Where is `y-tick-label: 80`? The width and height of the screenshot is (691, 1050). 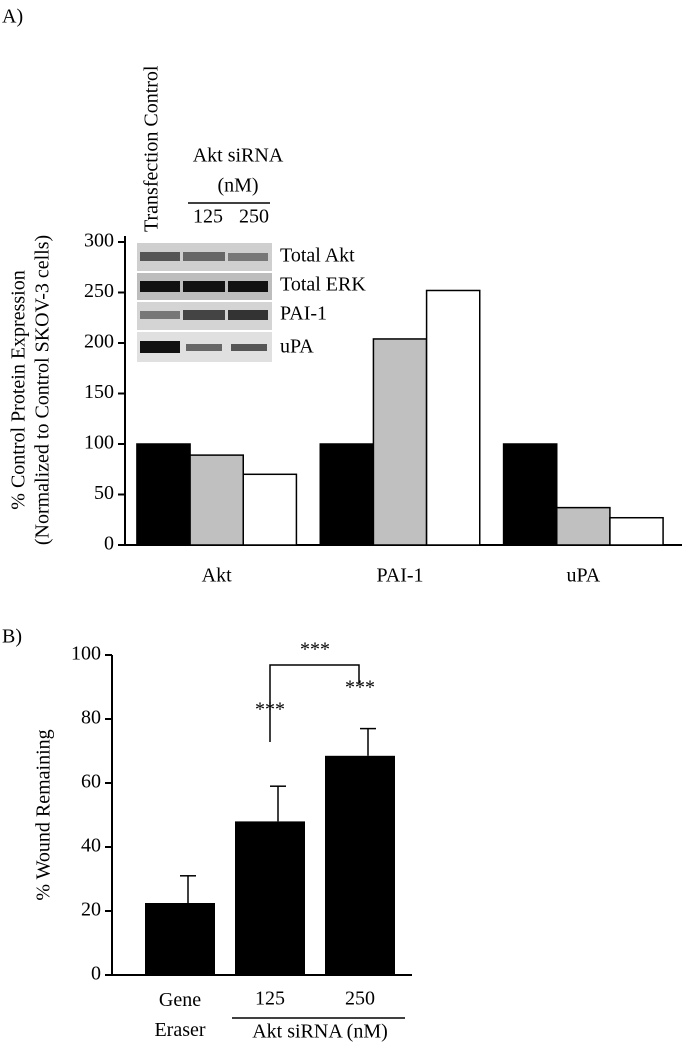
y-tick-label: 80 is located at coordinates (91, 718).